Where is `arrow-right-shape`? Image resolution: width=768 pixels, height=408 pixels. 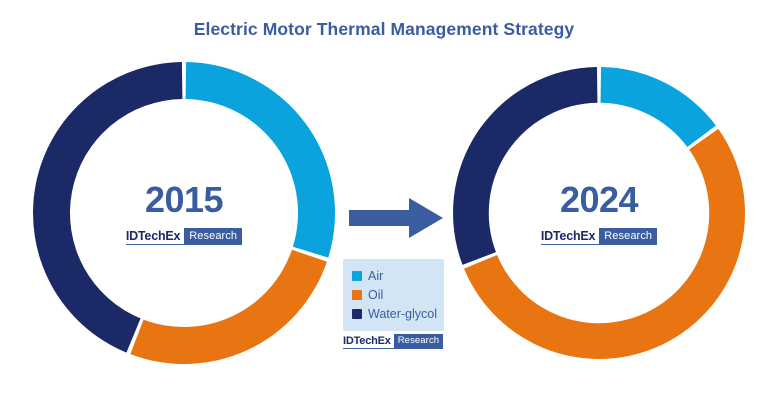
arrow-right-shape is located at coordinates (396, 218).